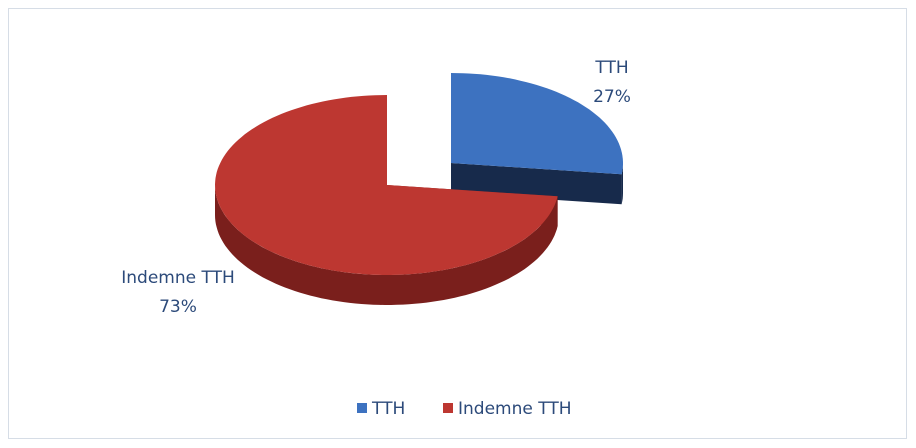 The width and height of the screenshot is (916, 448). I want to click on slice, so click(537, 124).